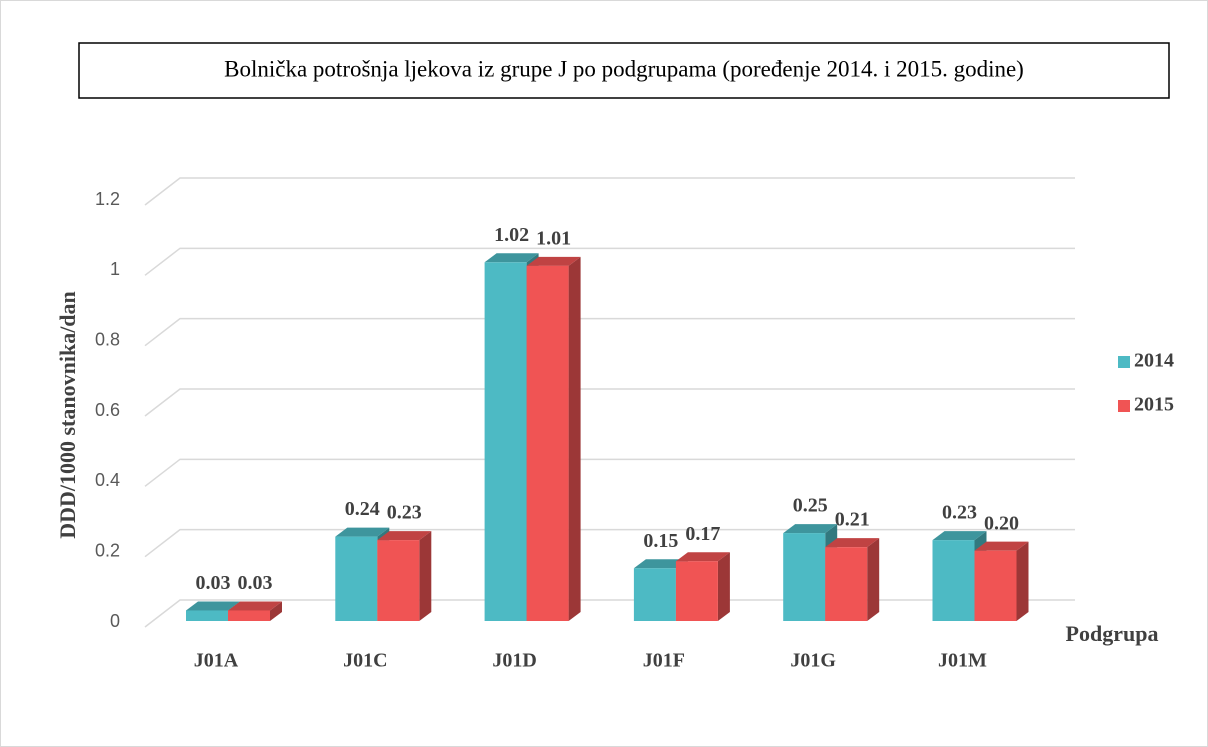 Image resolution: width=1208 pixels, height=747 pixels. What do you see at coordinates (216, 661) in the screenshot?
I see `x-tick-label: J01A` at bounding box center [216, 661].